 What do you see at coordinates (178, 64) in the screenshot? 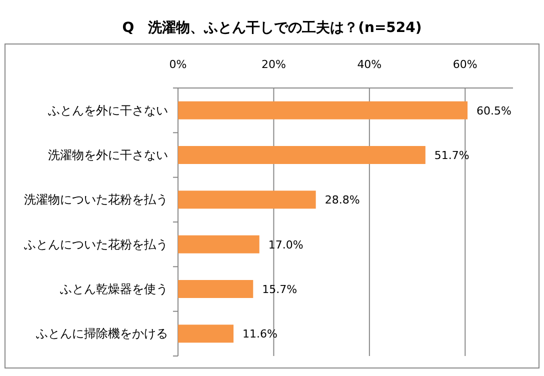
I see `x-tick-label: 0%` at bounding box center [178, 64].